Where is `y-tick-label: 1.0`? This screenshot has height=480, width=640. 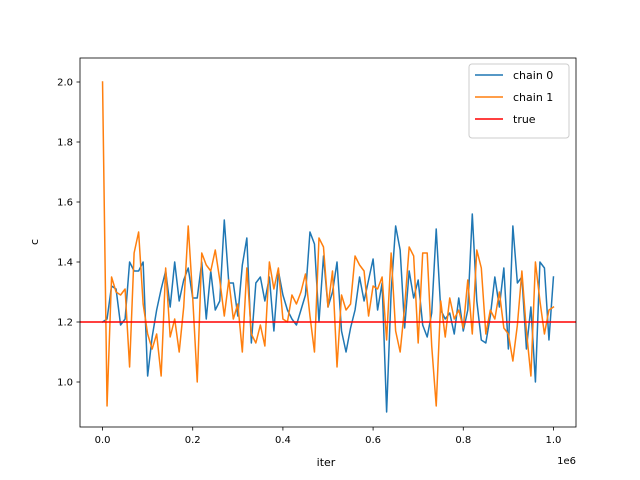
y-tick-label: 1.0 is located at coordinates (65, 383).